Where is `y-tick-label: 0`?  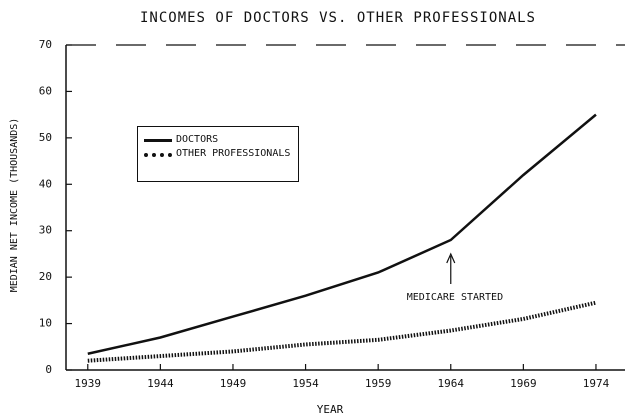
y-tick-label: 0 is located at coordinates (48, 369).